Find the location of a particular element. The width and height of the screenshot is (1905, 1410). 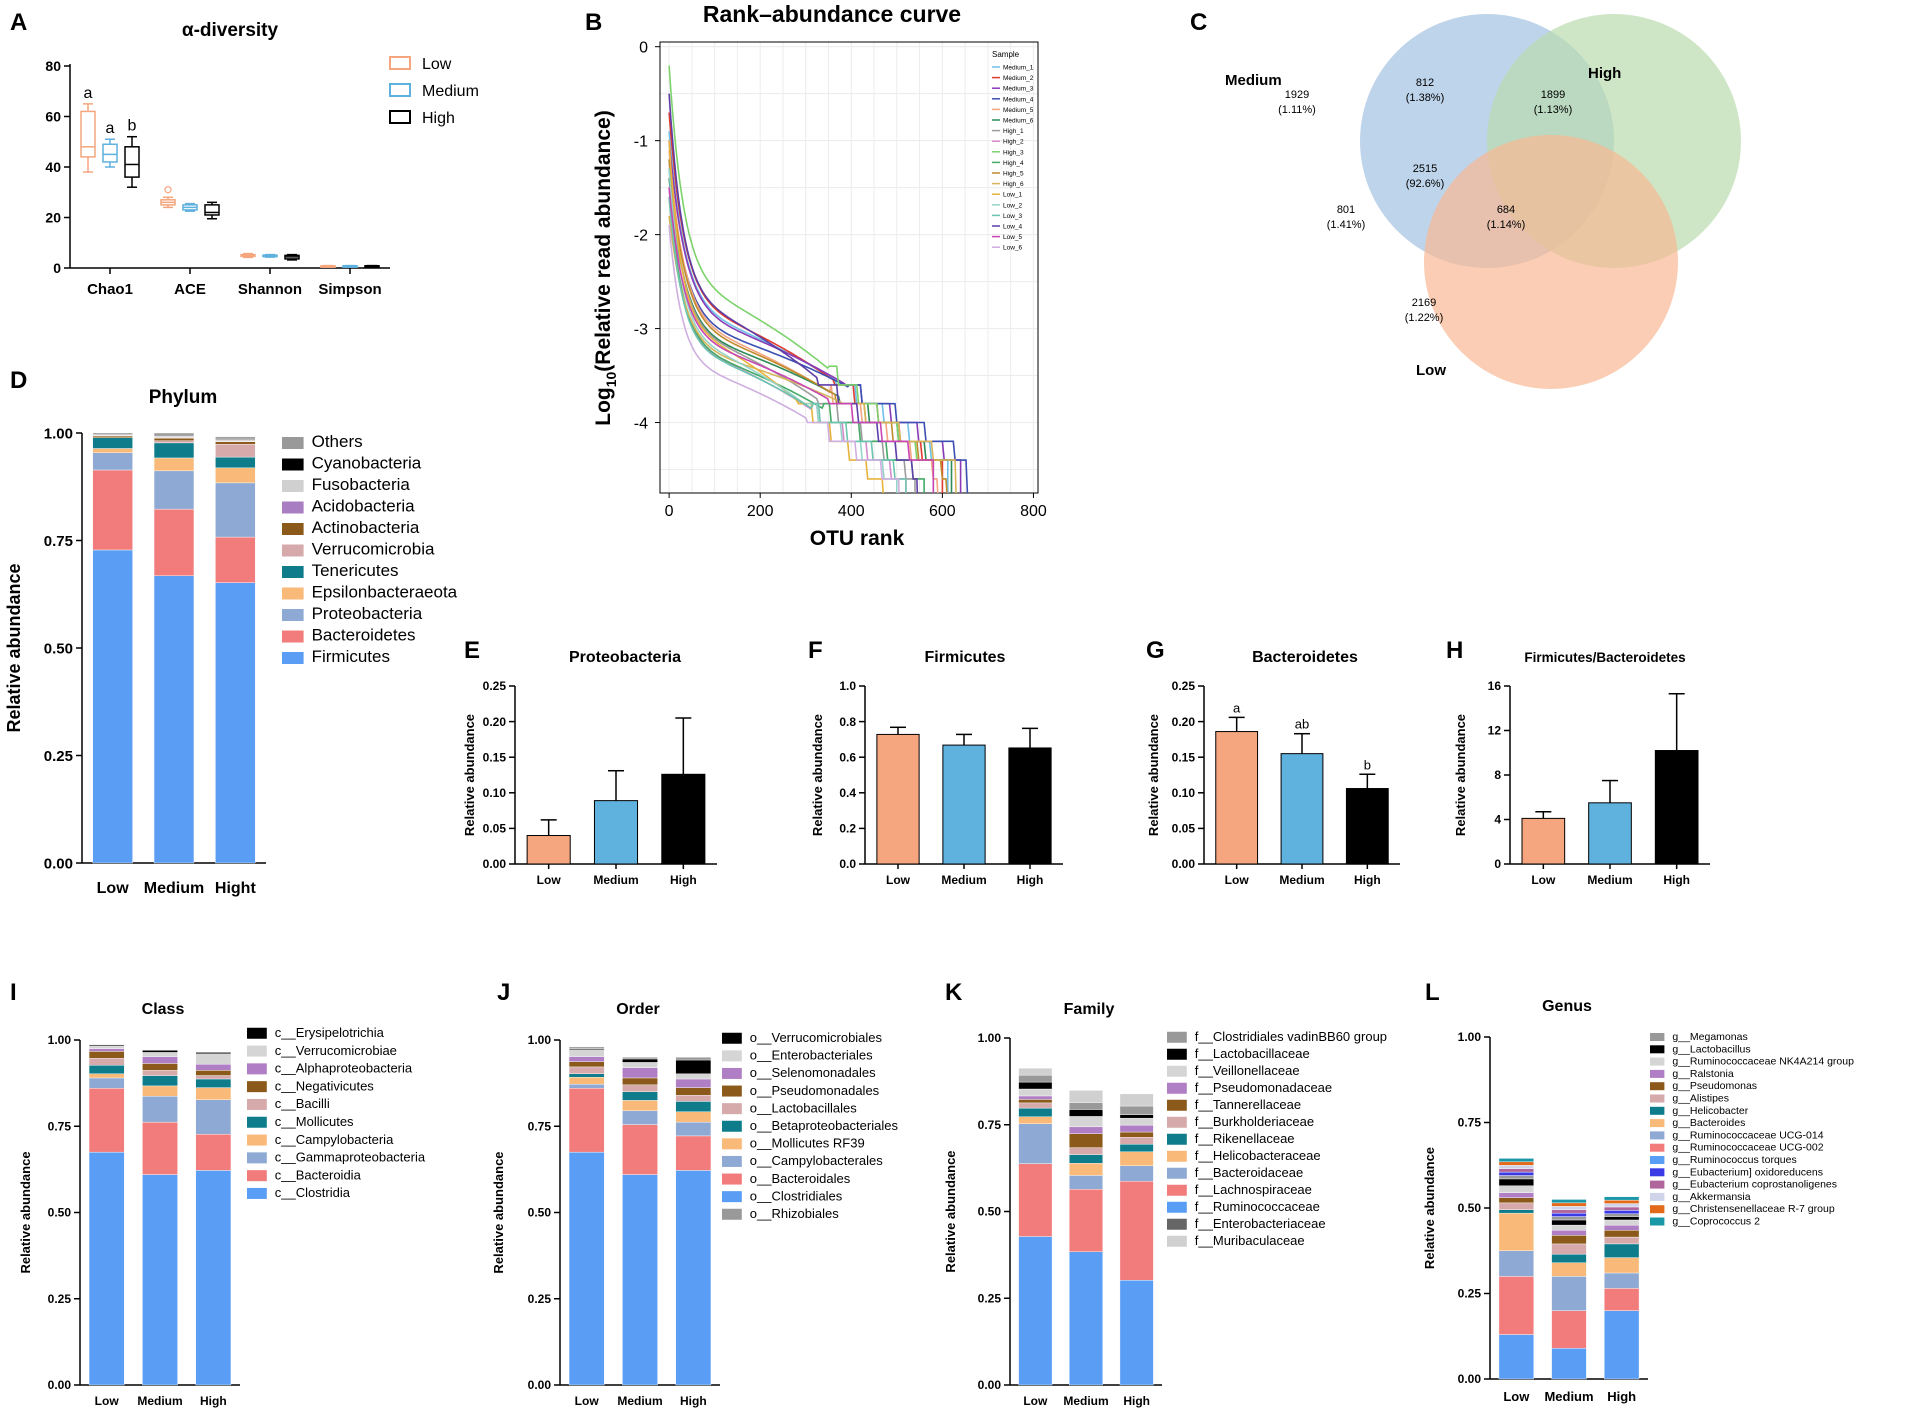

legend-label: g__Eubacterium] oxidoreducens is located at coordinates (1747, 1172).